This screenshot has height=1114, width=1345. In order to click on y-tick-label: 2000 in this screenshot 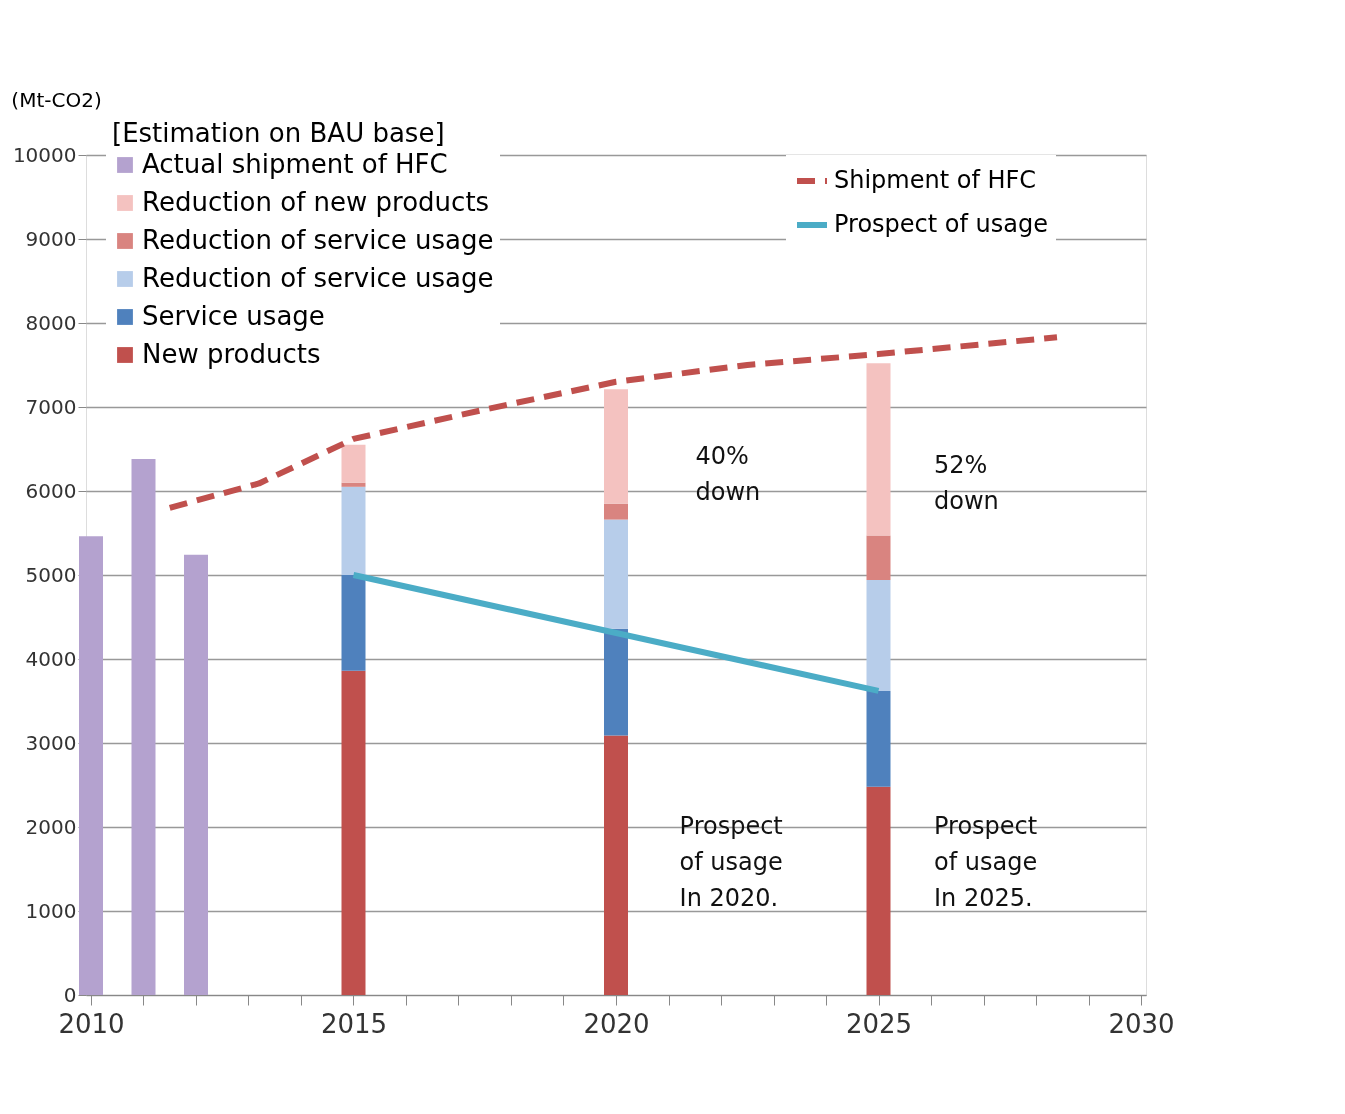, I will do `click(51, 826)`.